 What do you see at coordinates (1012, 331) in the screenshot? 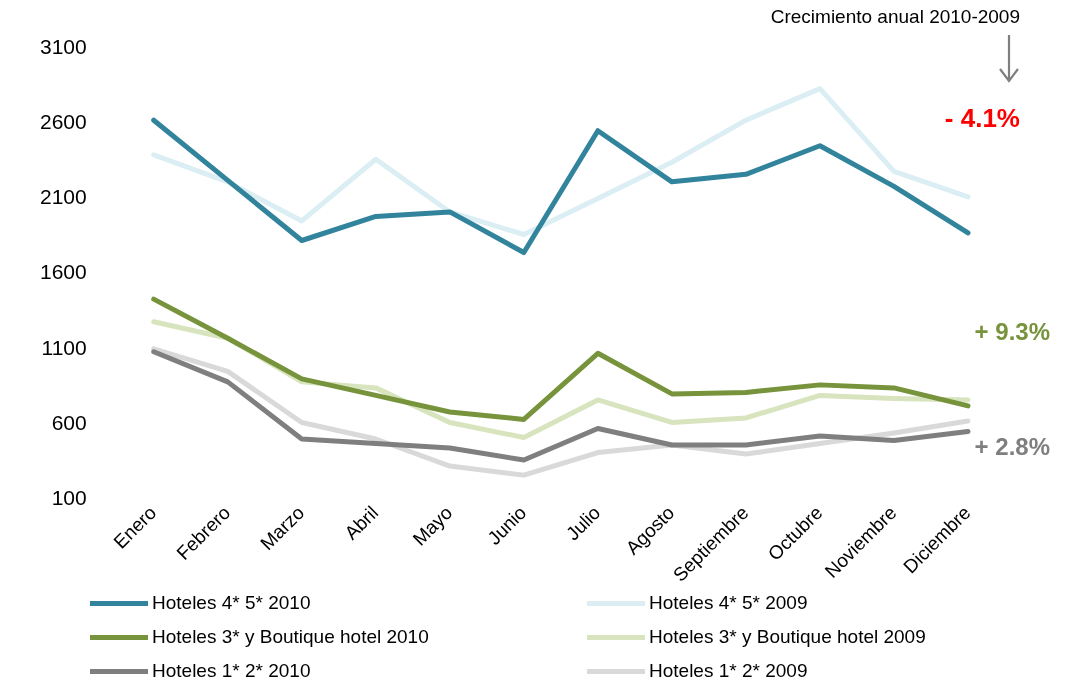
I see `annotation: + 9.3%` at bounding box center [1012, 331].